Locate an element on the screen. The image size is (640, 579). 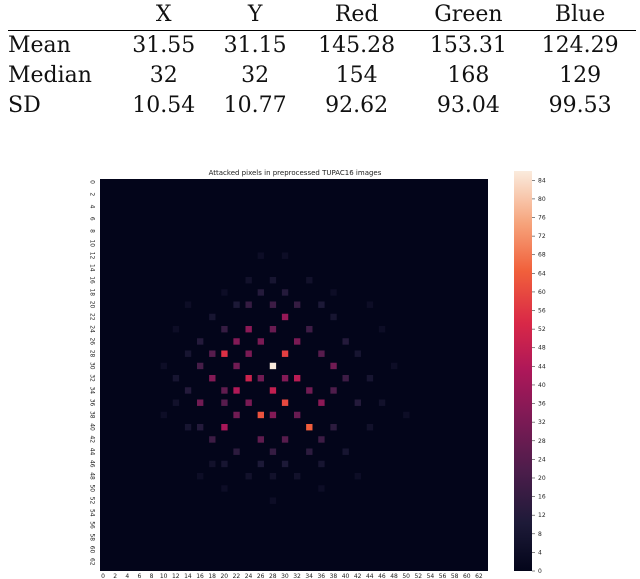
x-tick-label: 54 is located at coordinates (431, 576).